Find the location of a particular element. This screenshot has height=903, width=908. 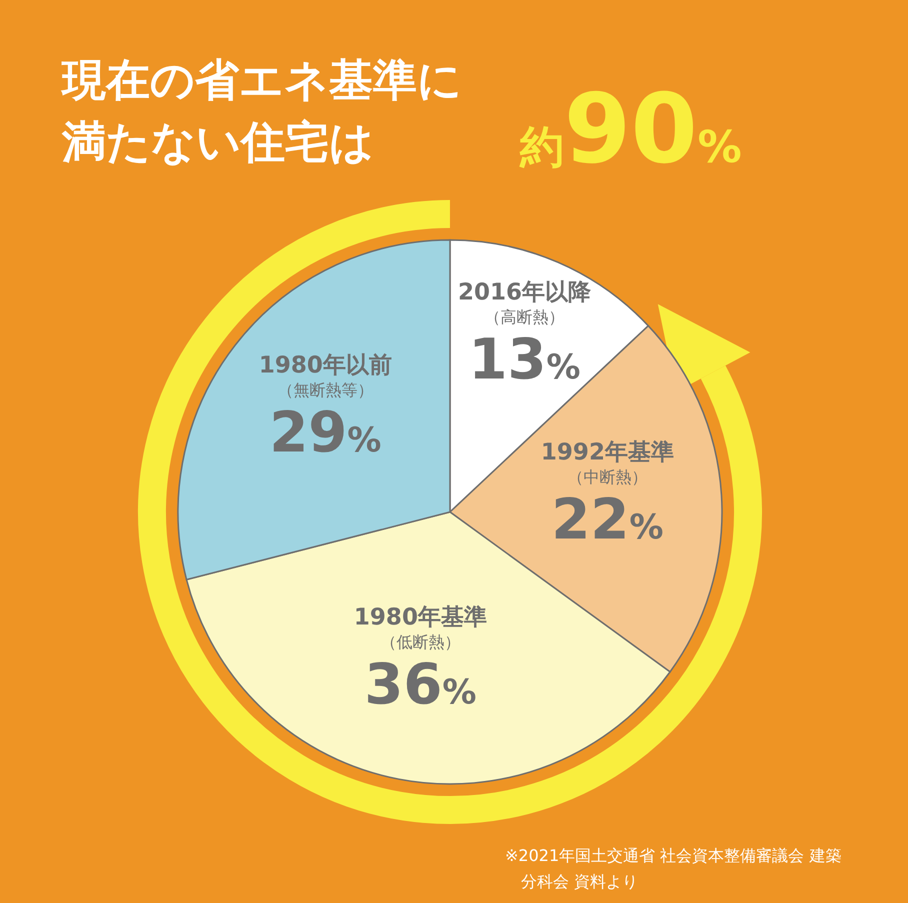

slice-label: 1992年基準（中断熱） is located at coordinates (607, 463).